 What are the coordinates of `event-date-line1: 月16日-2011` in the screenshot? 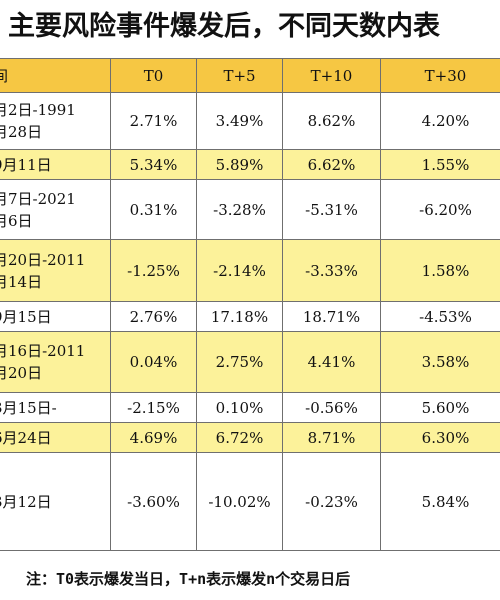 It's located at (43, 351).